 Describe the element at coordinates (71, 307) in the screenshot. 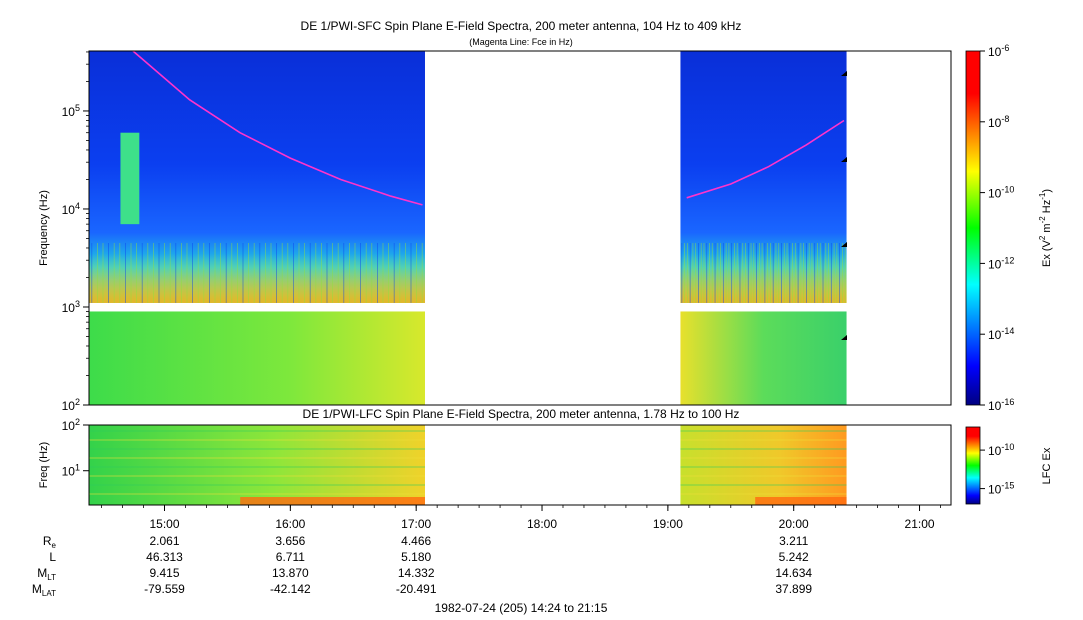

I see `sfc-y-tick-label: 10³` at that location.